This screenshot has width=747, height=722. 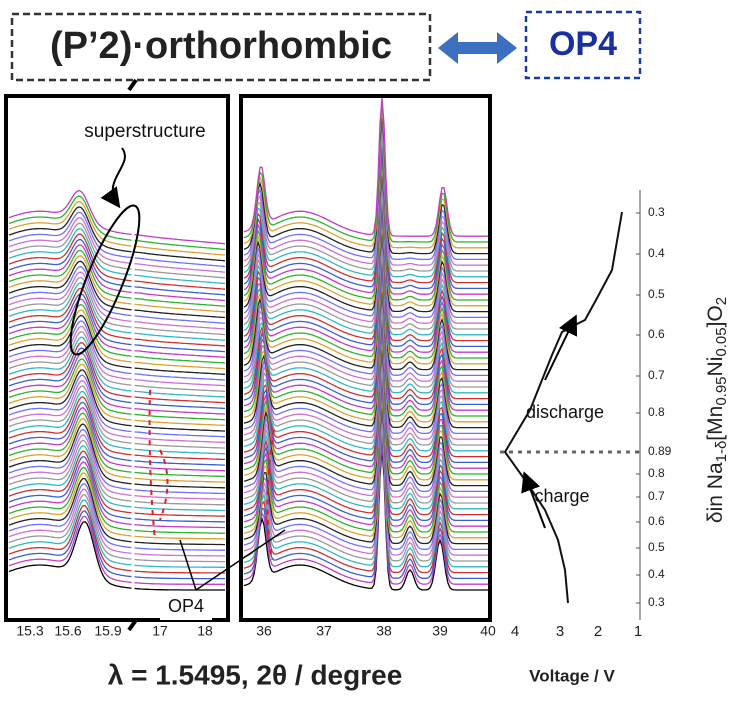 I want to click on x-tick-label: 18, so click(x=205, y=631).